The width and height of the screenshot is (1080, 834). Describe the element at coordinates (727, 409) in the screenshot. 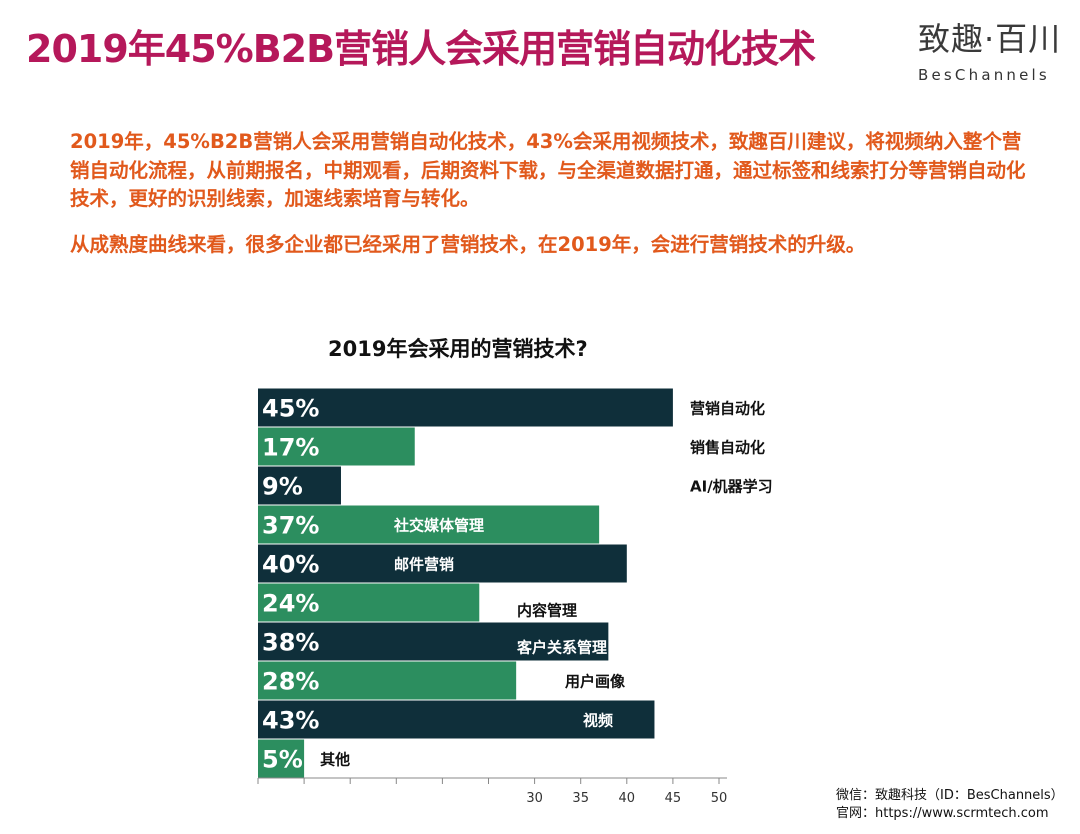

I see `category-label: 营销自动化` at that location.